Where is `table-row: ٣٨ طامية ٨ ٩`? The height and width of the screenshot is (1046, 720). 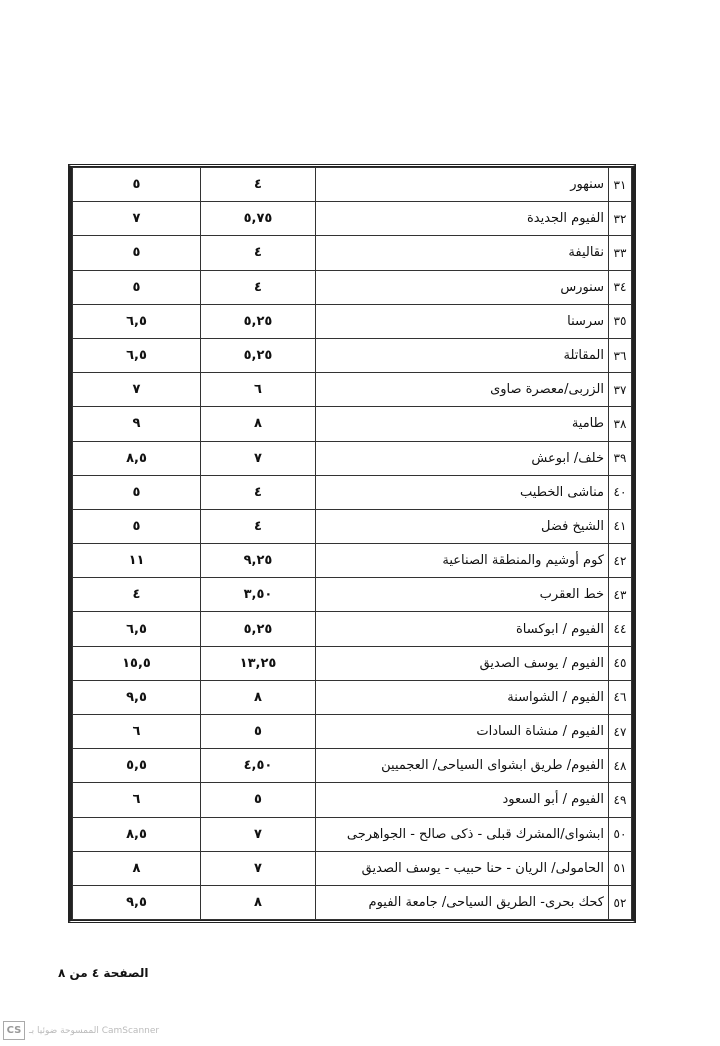
table-row: ٣٨ طامية ٨ ٩ is located at coordinates (352, 424).